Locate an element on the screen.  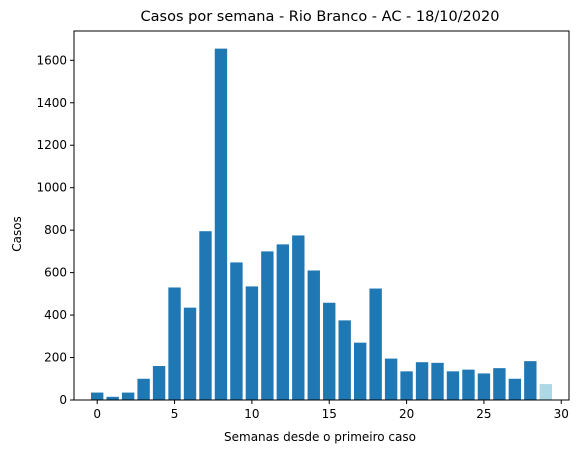
y-tick-label: 1200 is located at coordinates (51, 145).